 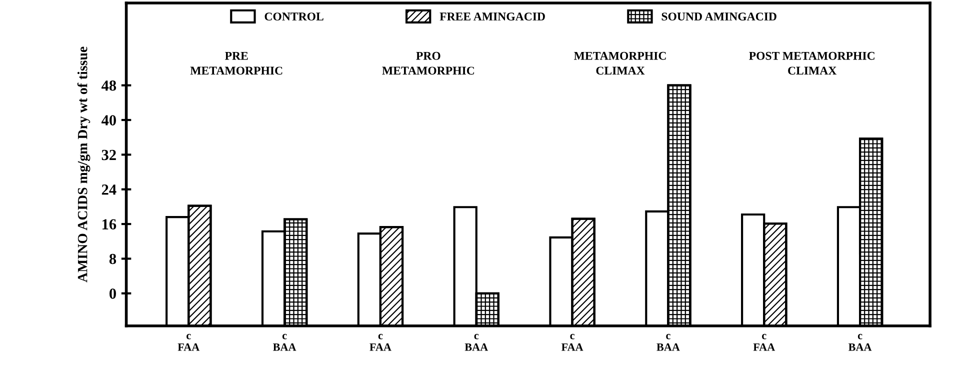 What do you see at coordinates (811, 63) in the screenshot?
I see `annotation: POST METAMORPHIC CLIMAX` at bounding box center [811, 63].